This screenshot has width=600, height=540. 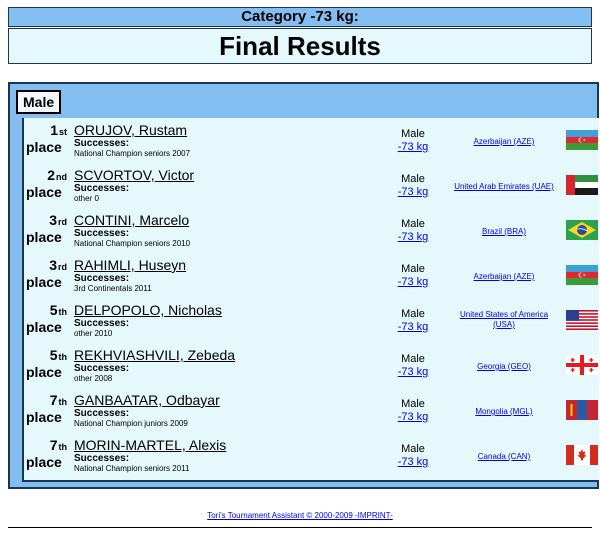 What do you see at coordinates (148, 310) in the screenshot?
I see `athlete-name-link: DELPOPOLO, Nicholas` at bounding box center [148, 310].